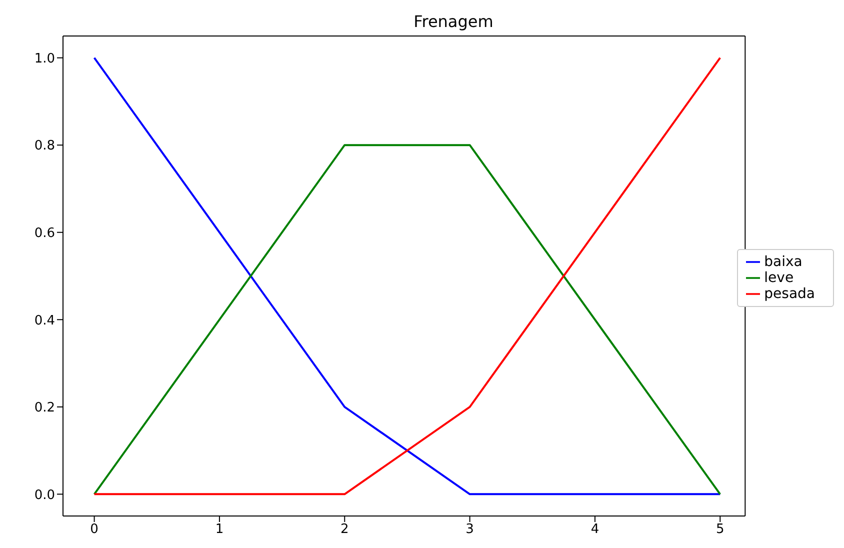 This screenshot has width=844, height=548. Describe the element at coordinates (44, 495) in the screenshot. I see `y-tick-label: 0.0` at that location.